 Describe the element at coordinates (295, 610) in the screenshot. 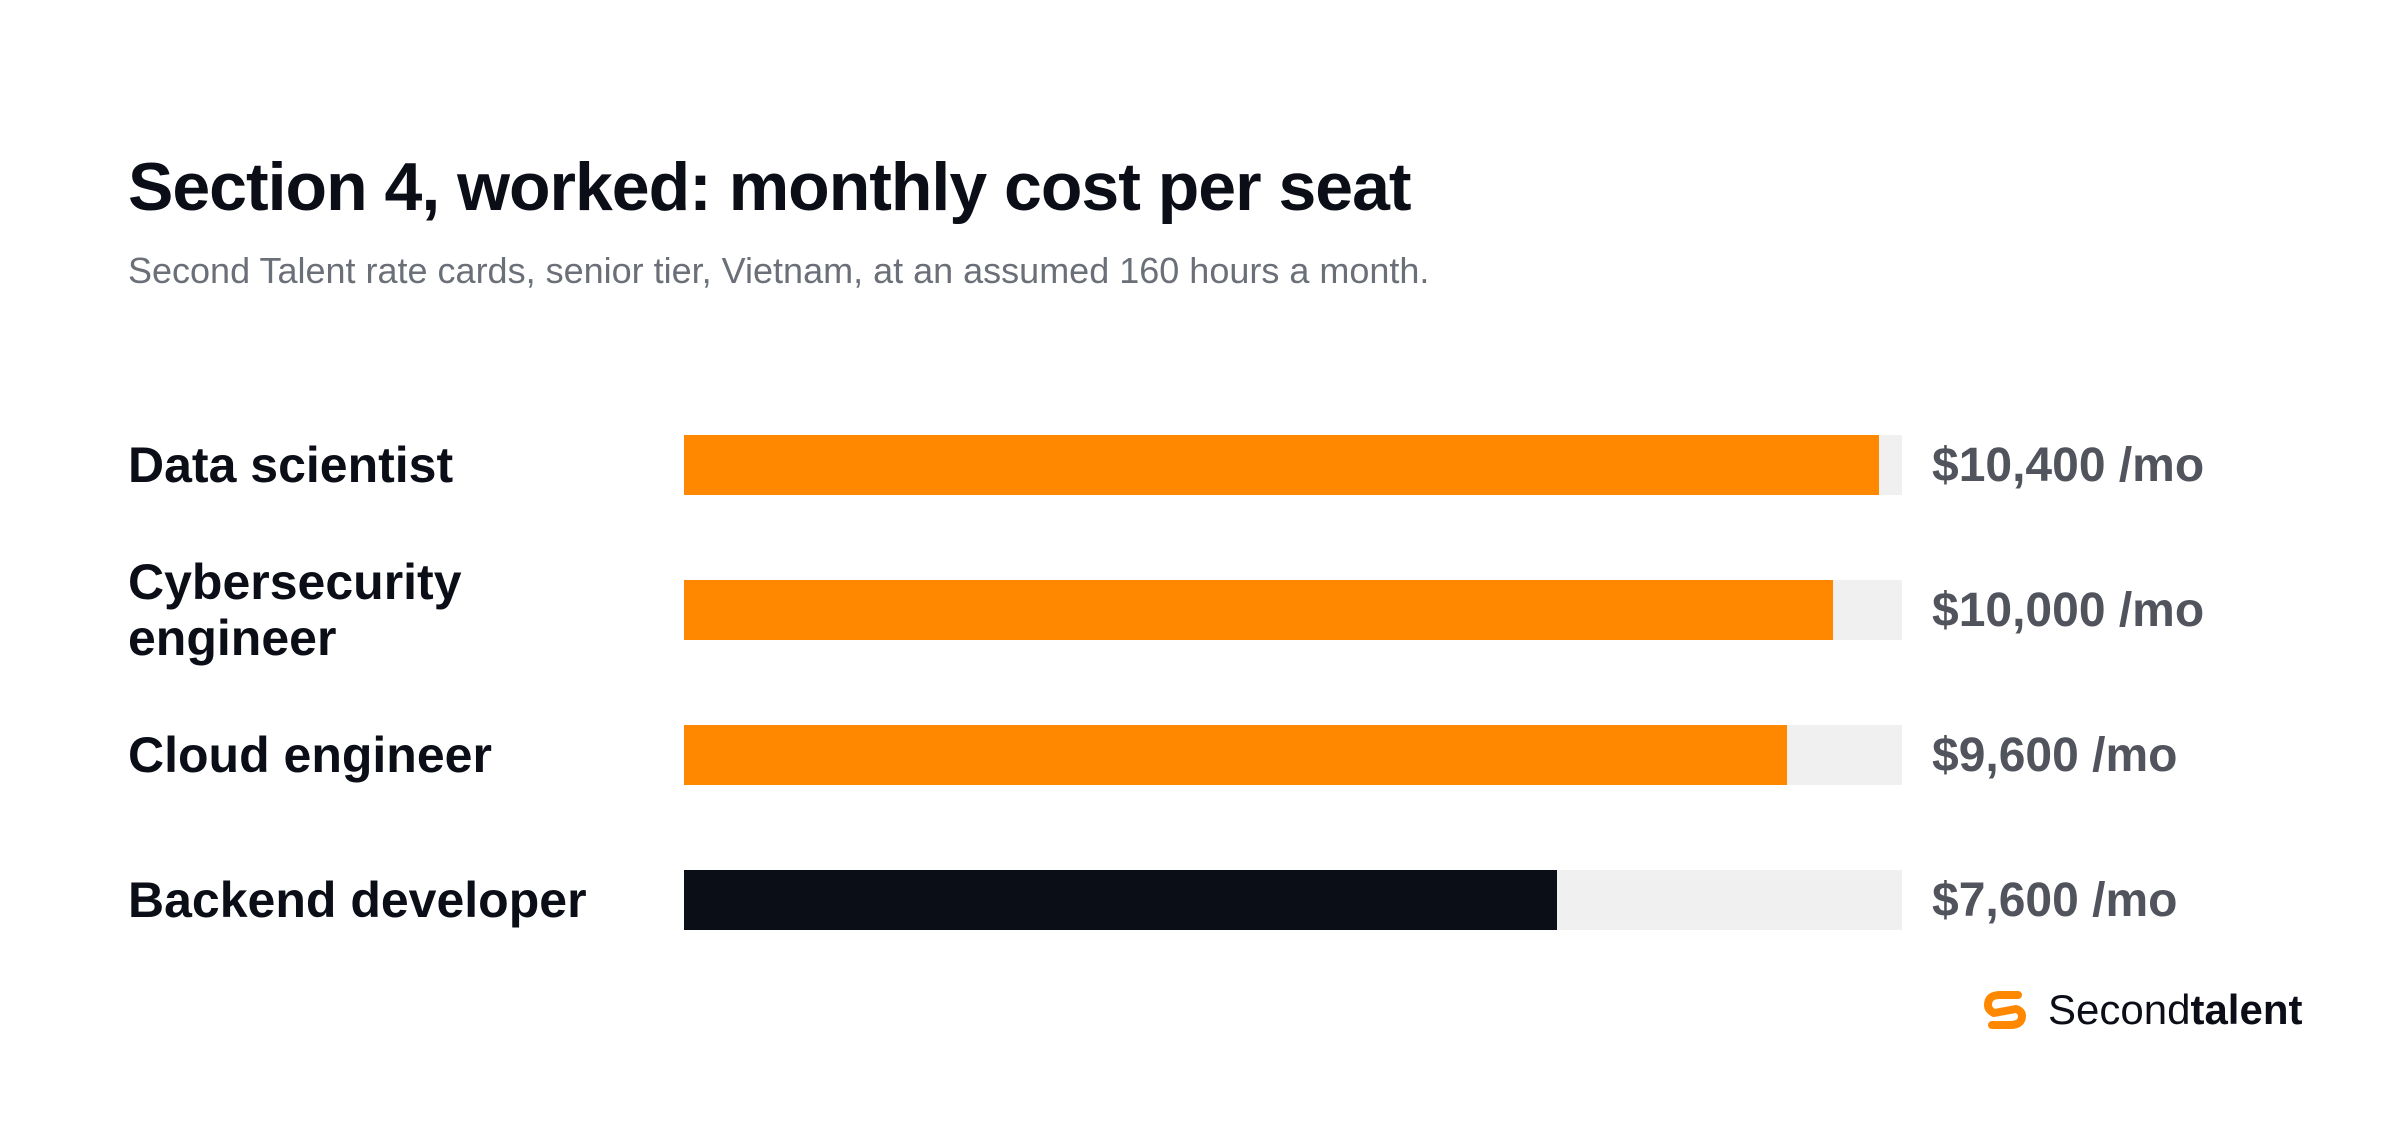

I see `bar-category-label: Cybersecurity engineer` at that location.